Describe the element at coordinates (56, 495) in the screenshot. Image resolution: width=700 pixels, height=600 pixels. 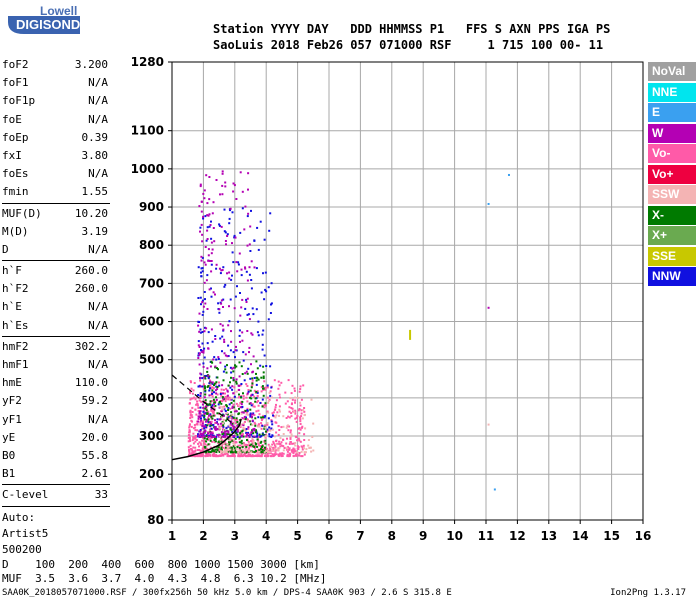
I see `param-row: C-level 33` at that location.